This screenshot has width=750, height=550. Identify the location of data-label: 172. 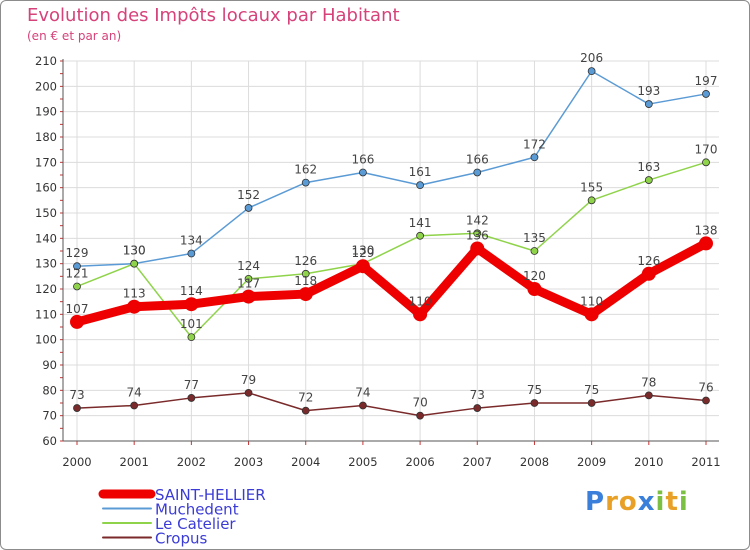
(534, 144).